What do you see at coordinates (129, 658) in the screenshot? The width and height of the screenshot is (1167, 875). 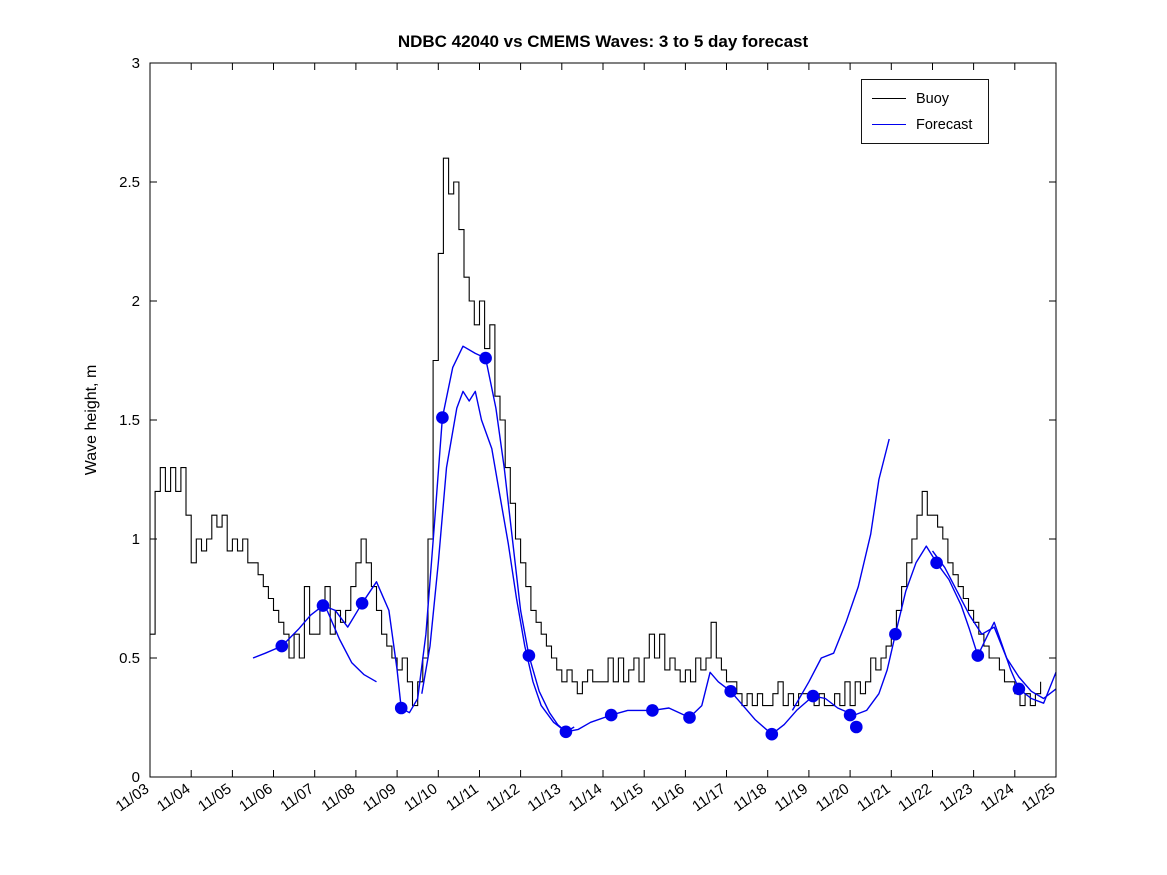 I see `y-tick-label: 0.5` at bounding box center [129, 658].